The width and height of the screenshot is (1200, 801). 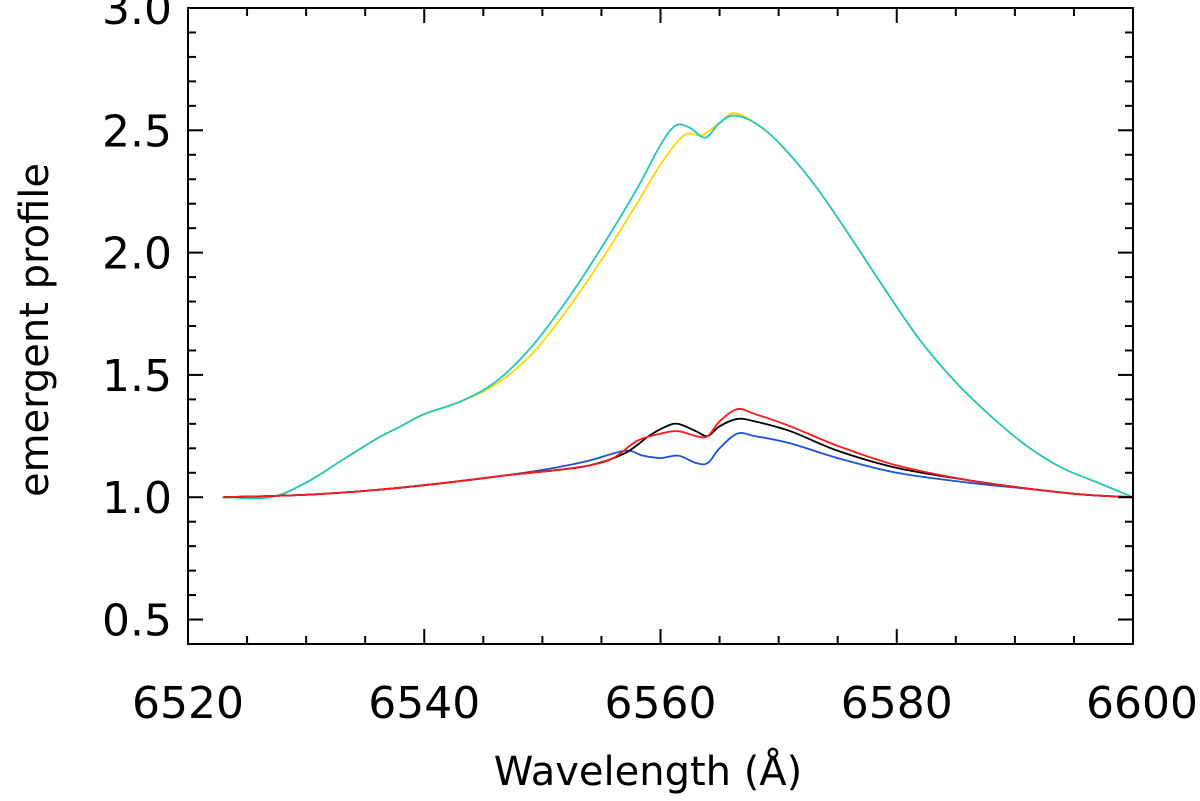 I want to click on y-tick-label: 1.0, so click(x=137, y=498).